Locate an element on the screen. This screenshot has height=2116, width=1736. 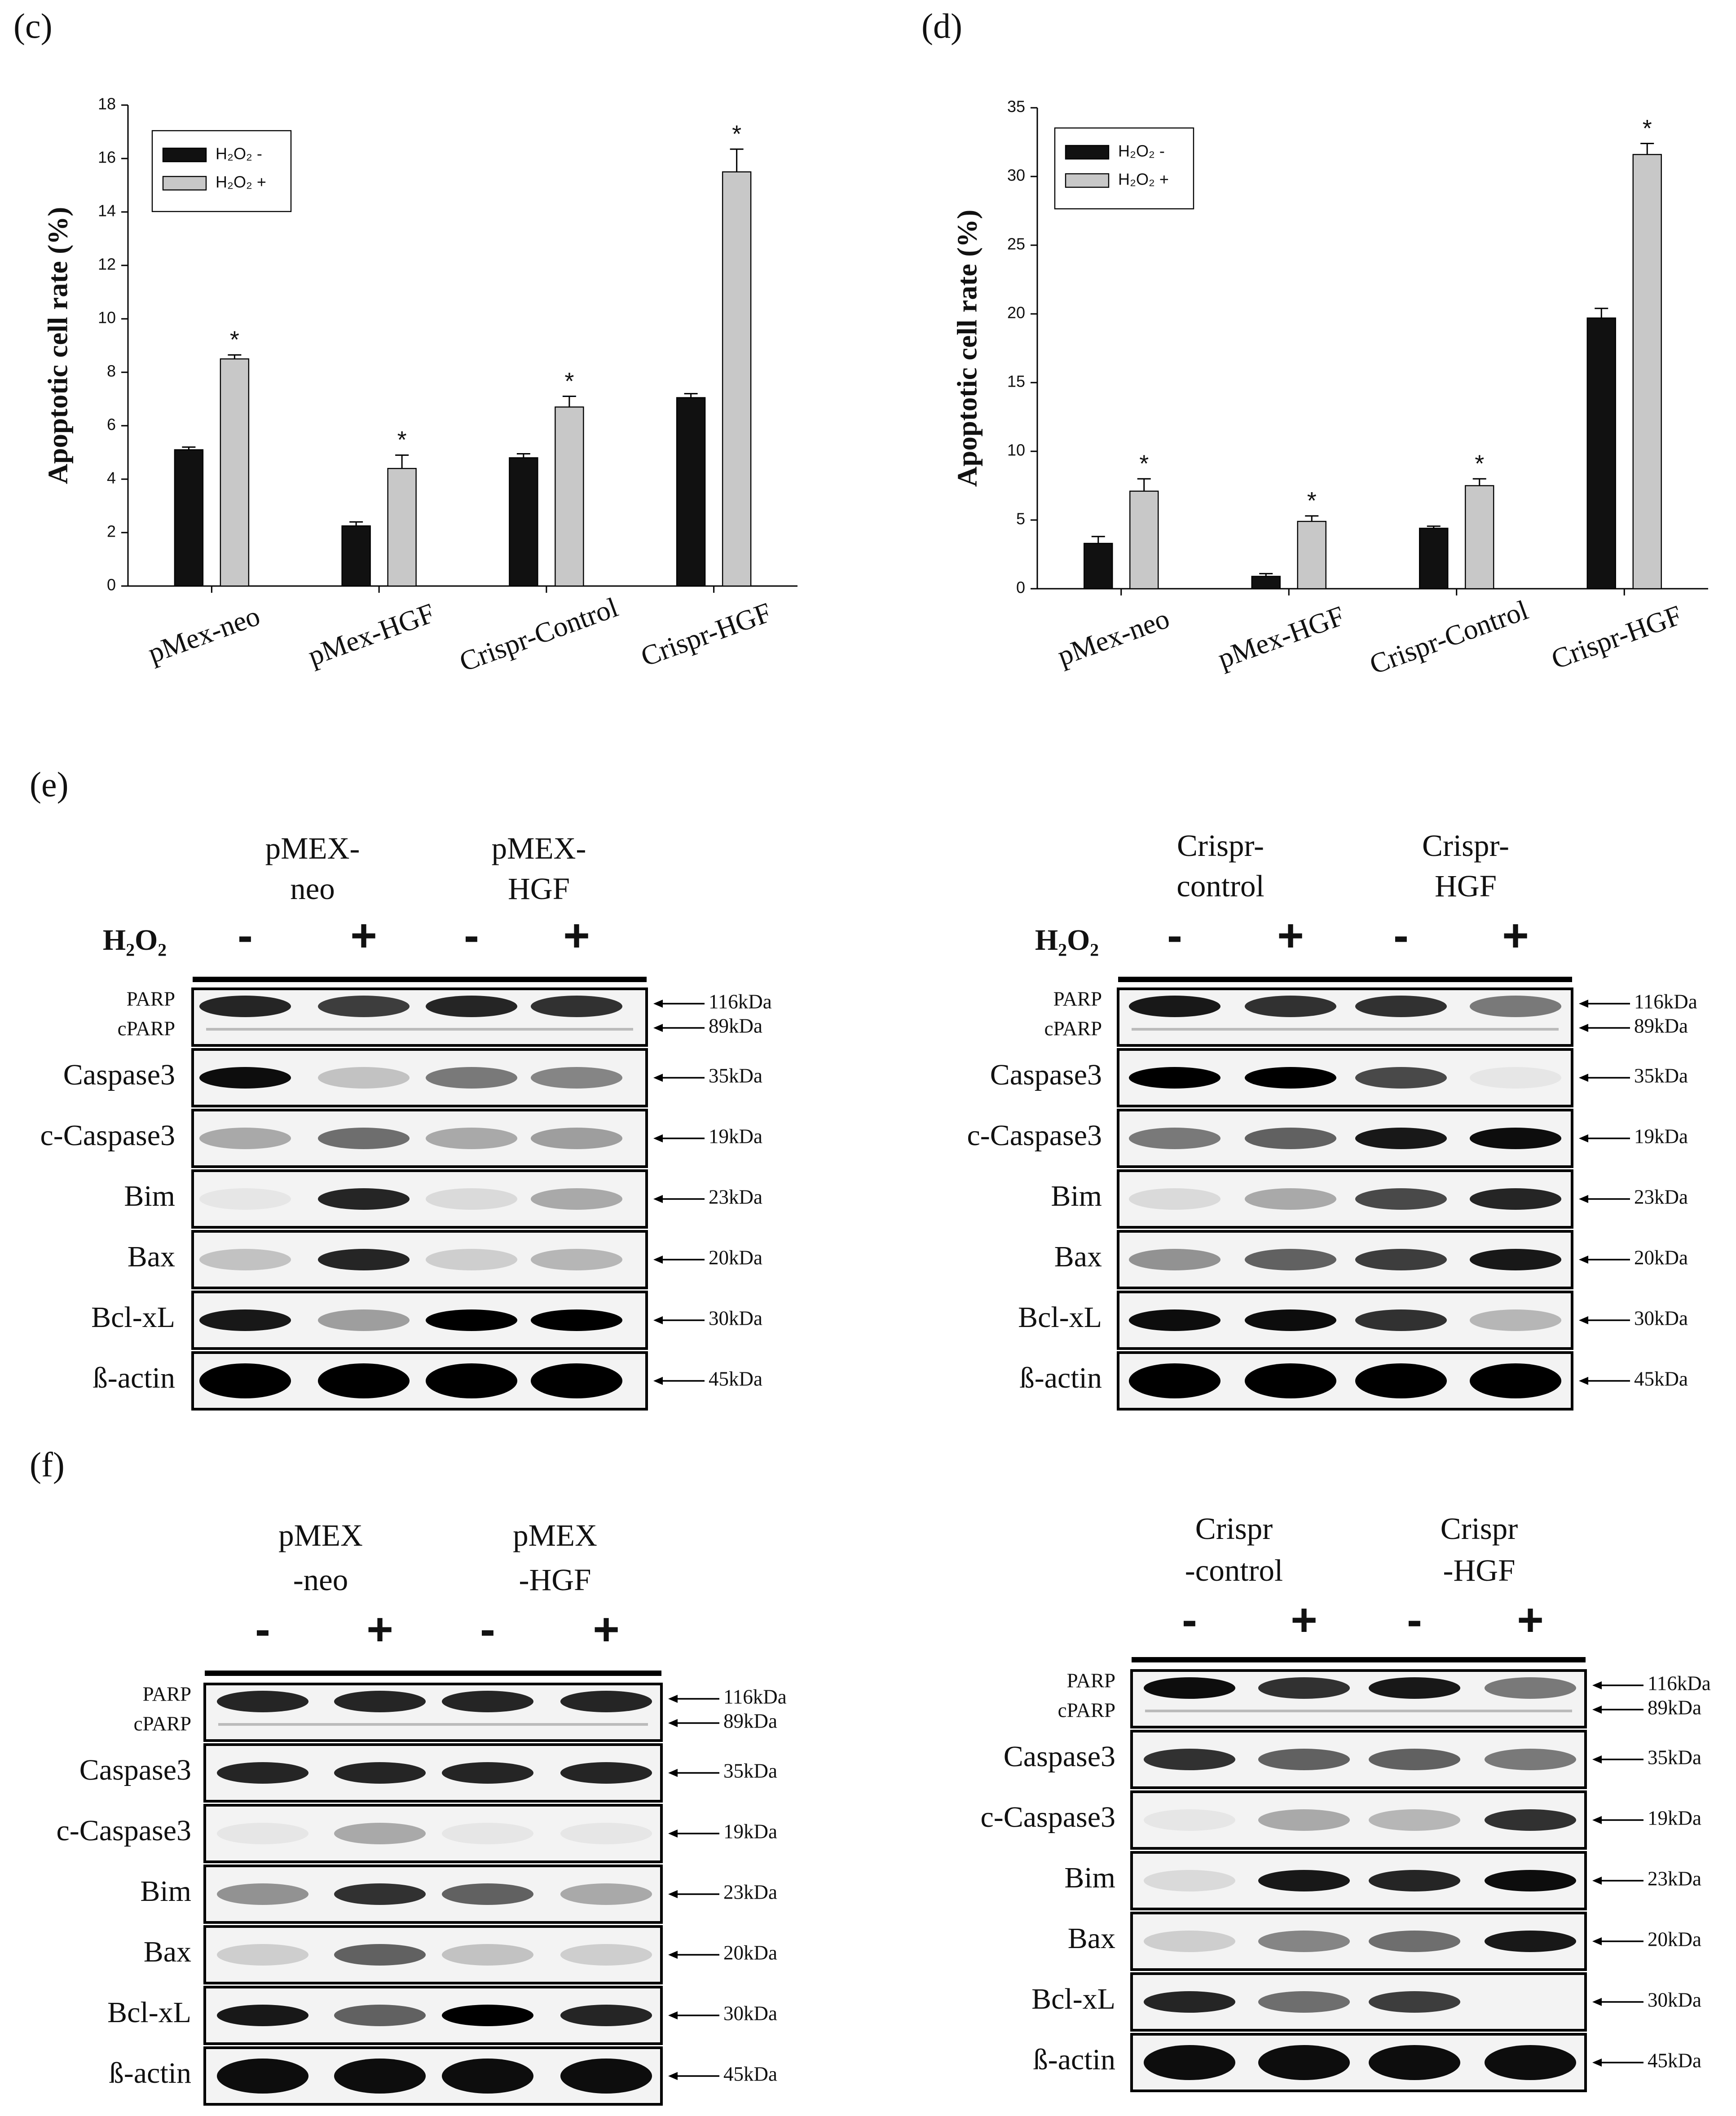
group-label: -neo is located at coordinates (320, 1580).